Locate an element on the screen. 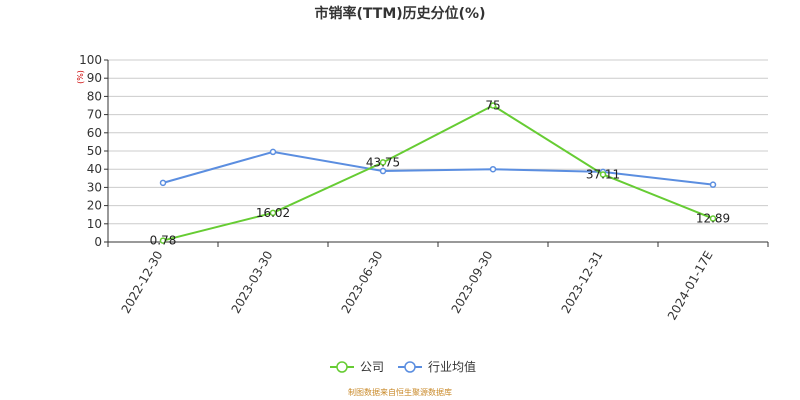 Image resolution: width=800 pixels, height=400 pixels. y-tick-label: 60 is located at coordinates (94, 133).